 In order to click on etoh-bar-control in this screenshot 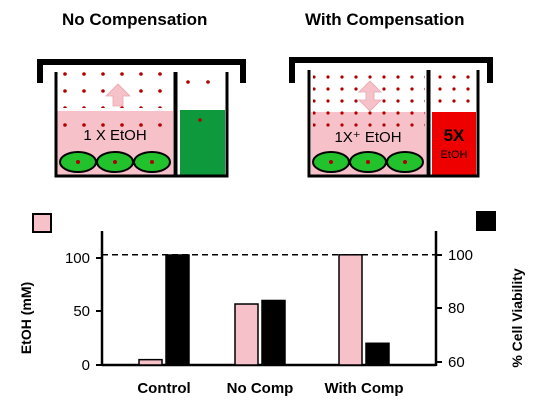, I will do `click(150, 362)`.